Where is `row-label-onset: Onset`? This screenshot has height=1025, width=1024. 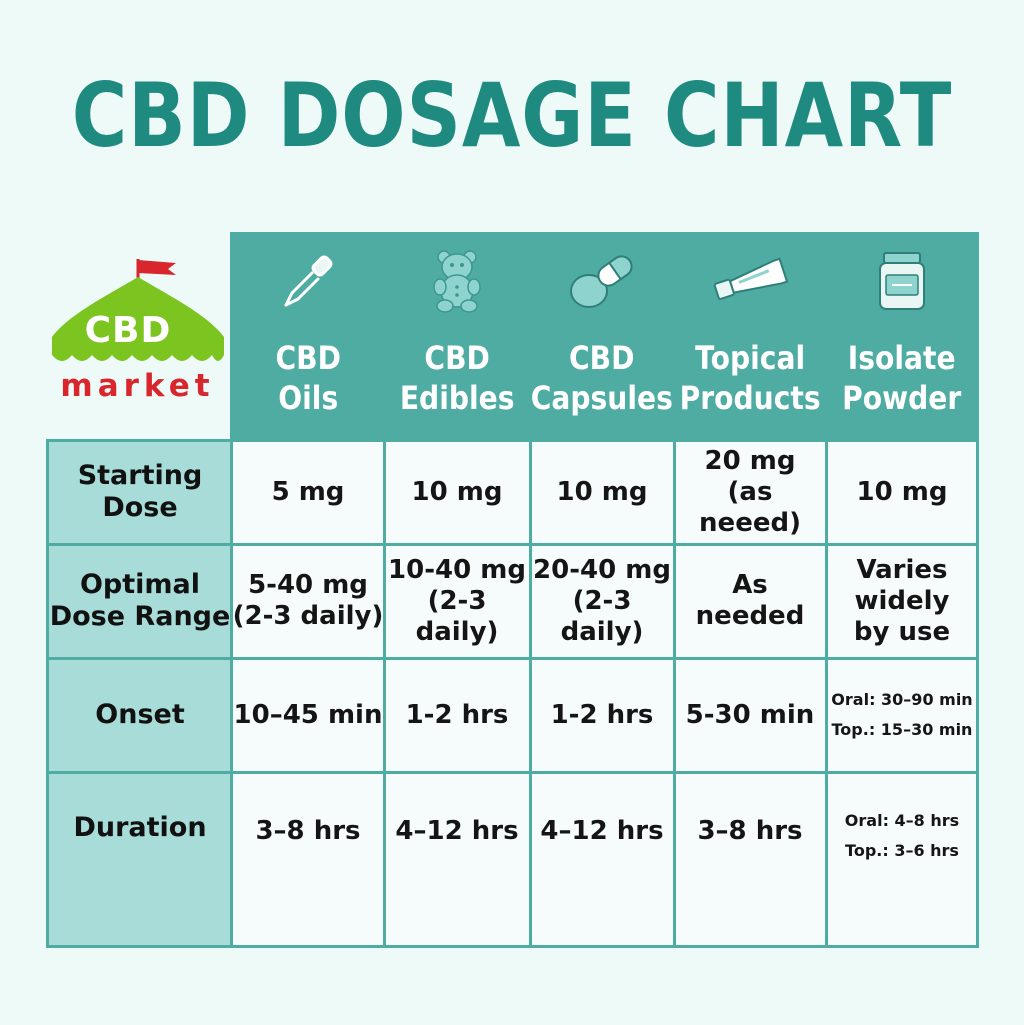
row-label-onset: Onset is located at coordinates (140, 715).